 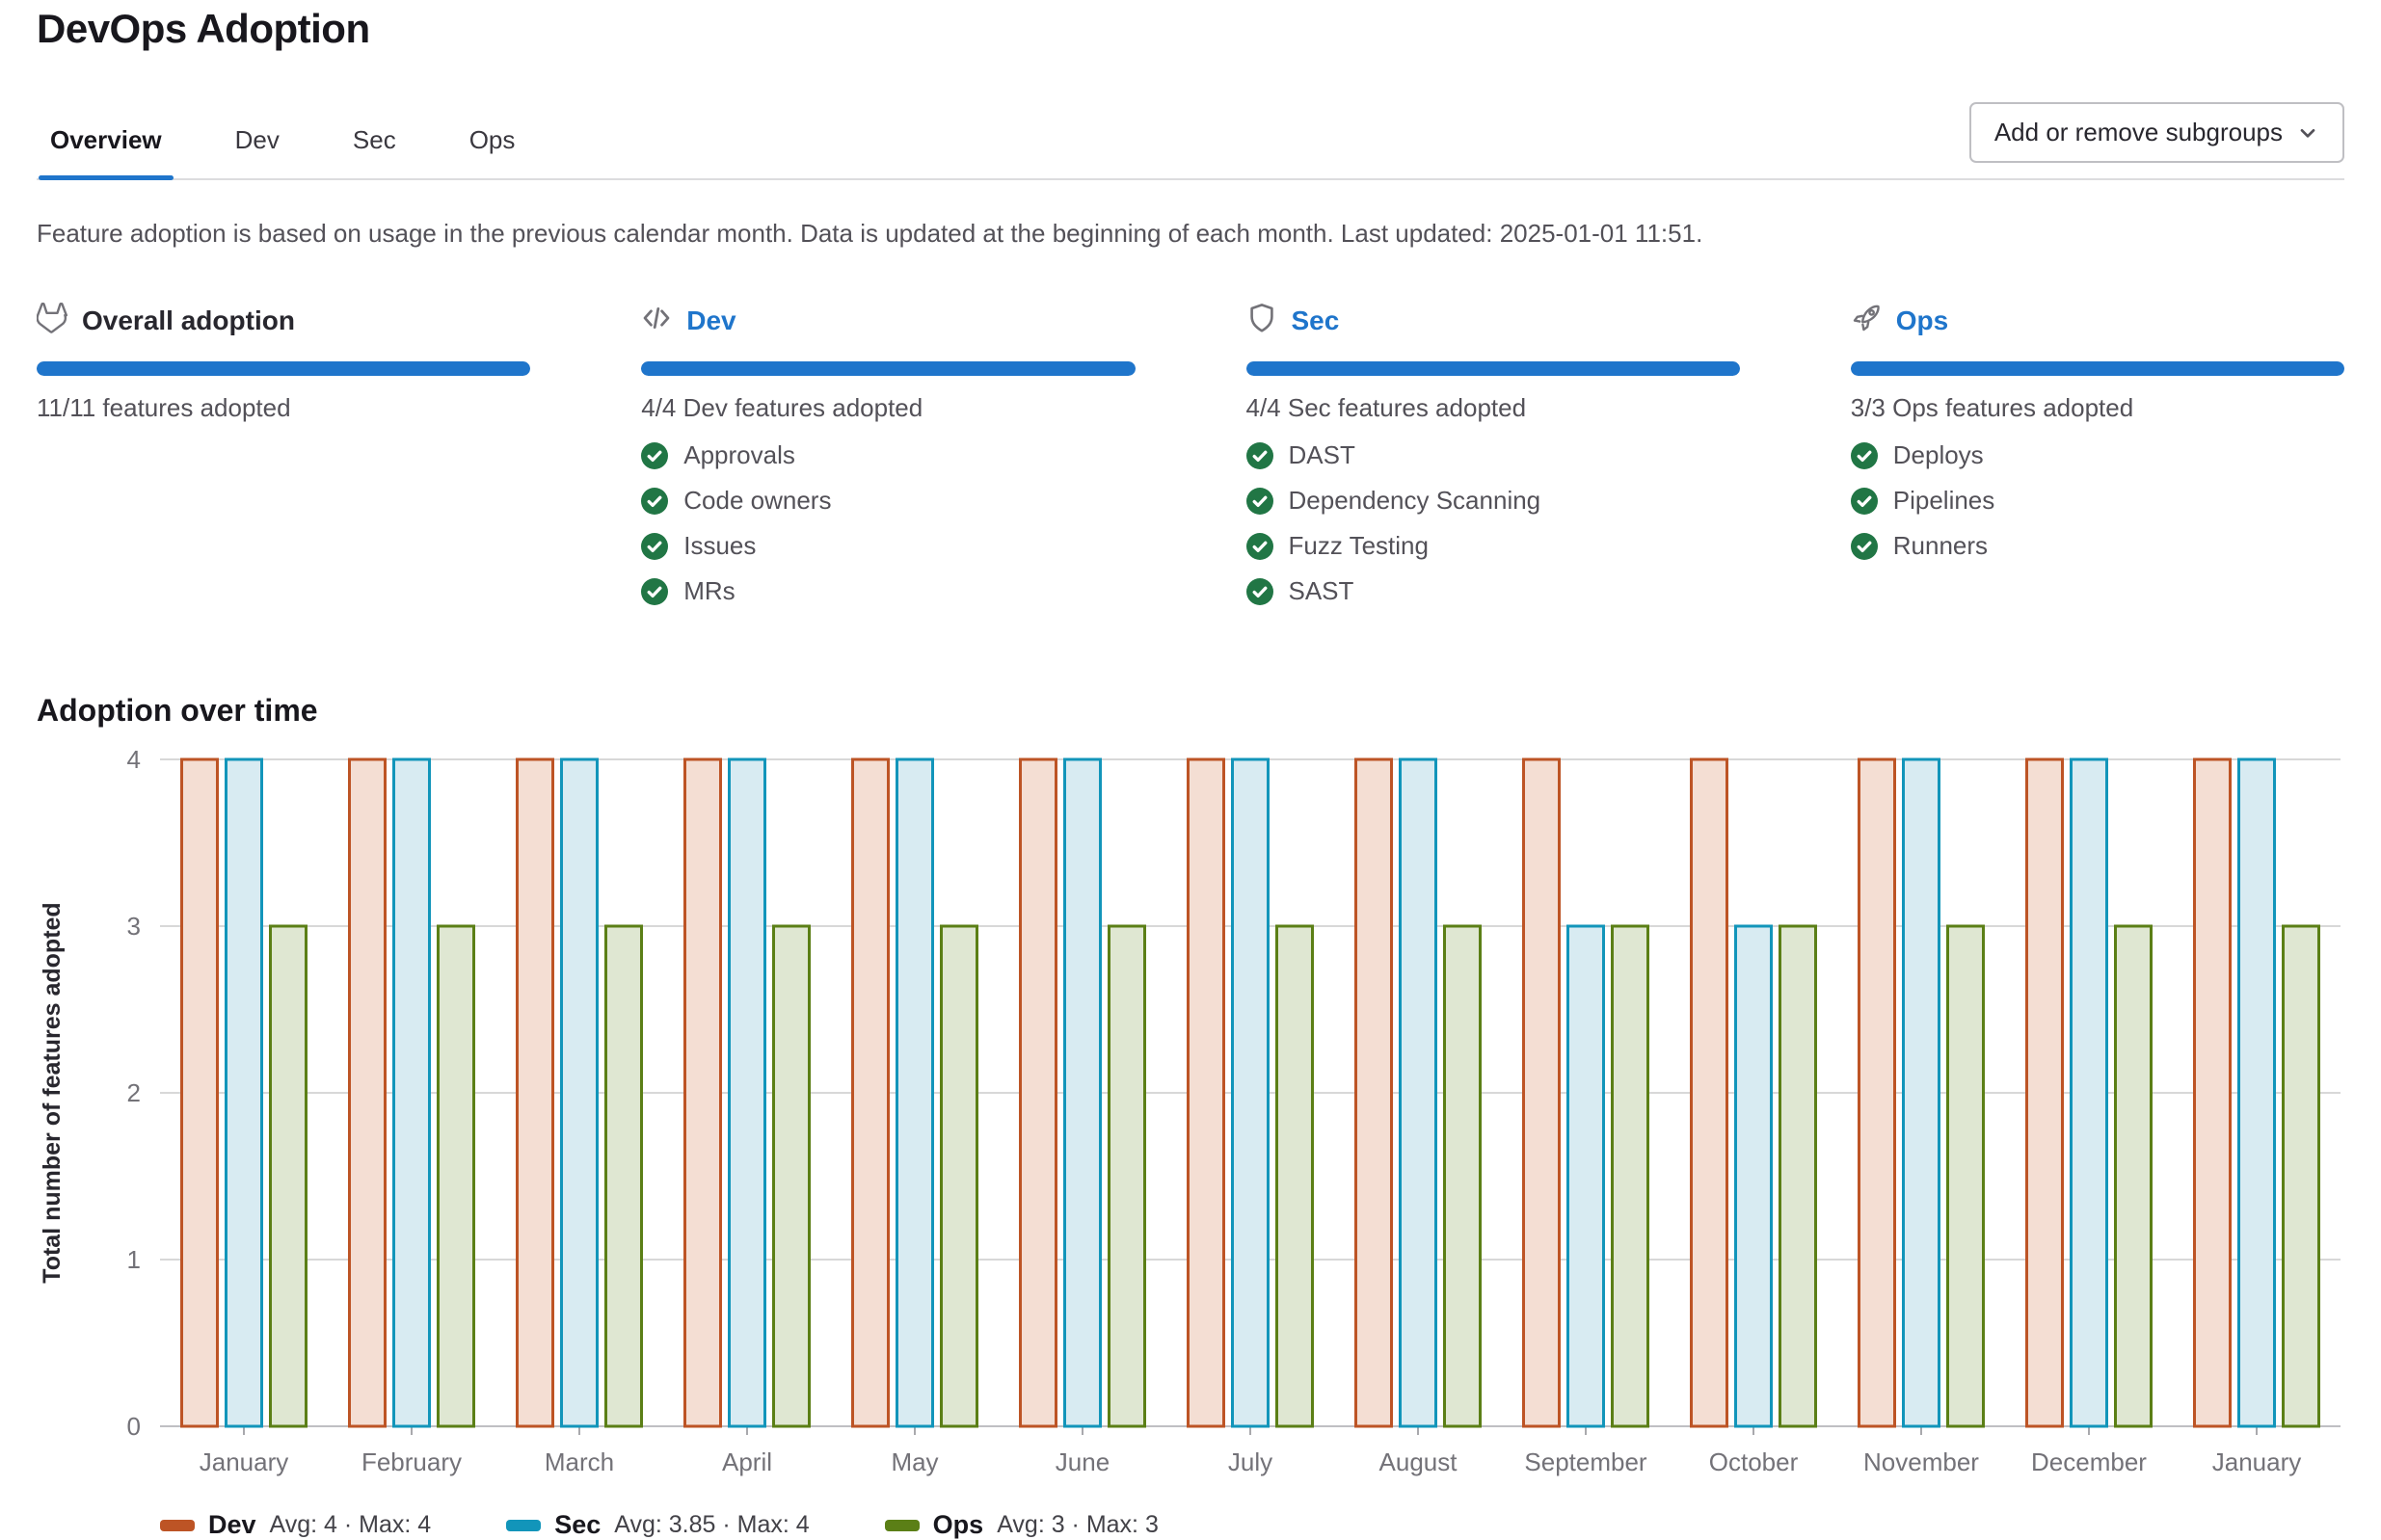 I want to click on tab-dev: Dev, so click(x=257, y=145).